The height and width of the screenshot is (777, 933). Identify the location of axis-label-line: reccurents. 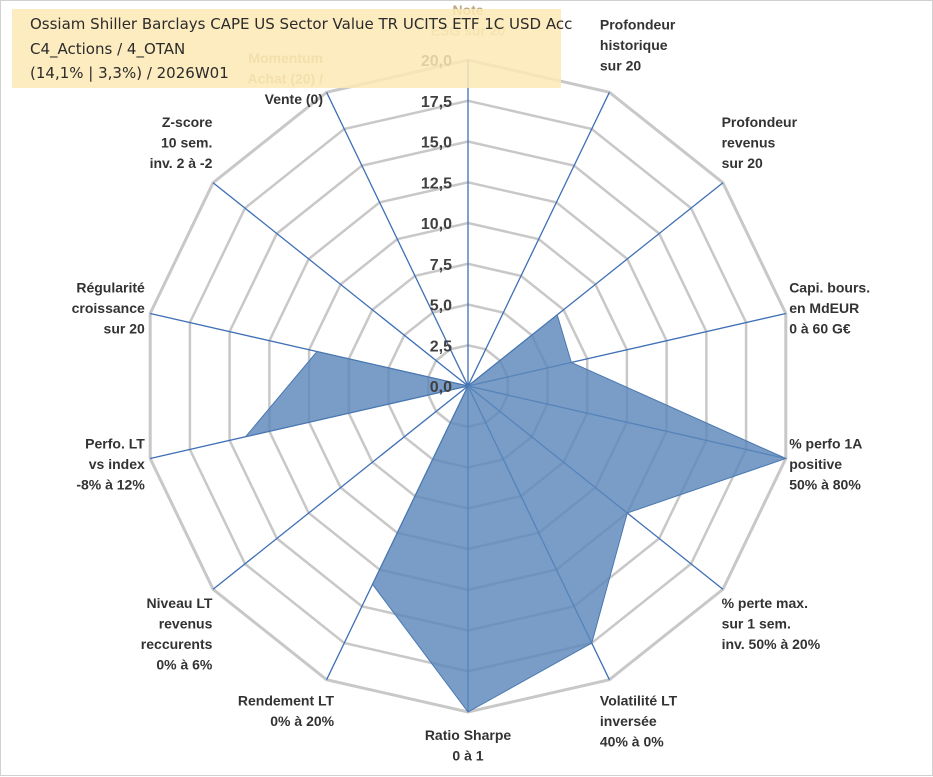
(177, 644).